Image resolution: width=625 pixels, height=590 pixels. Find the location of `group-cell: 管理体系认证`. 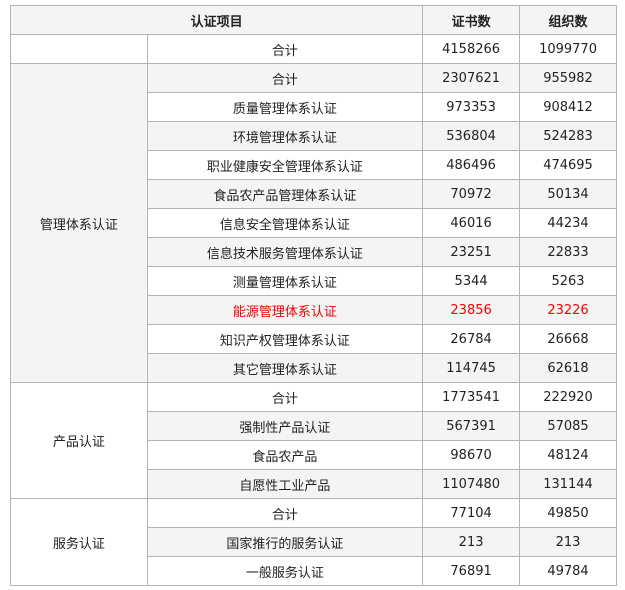

group-cell: 管理体系认证 is located at coordinates (79, 223).